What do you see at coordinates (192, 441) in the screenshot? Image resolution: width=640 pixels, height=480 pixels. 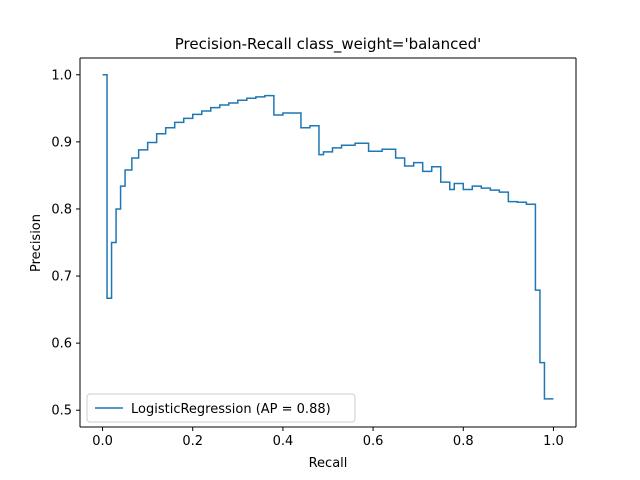 I see `x-tick-label: 0.2` at bounding box center [192, 441].